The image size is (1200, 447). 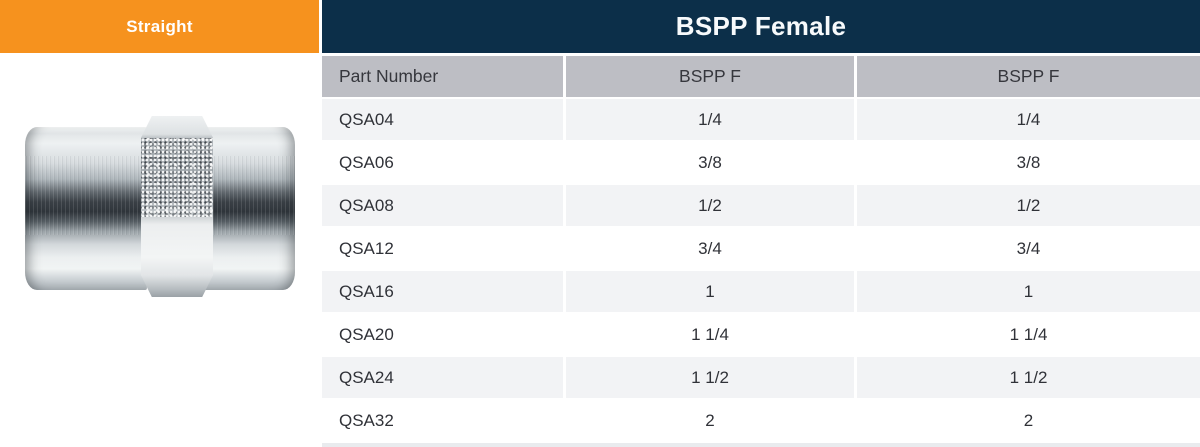 I want to click on bspp-f-1-cell: 3/8, so click(x=710, y=162).